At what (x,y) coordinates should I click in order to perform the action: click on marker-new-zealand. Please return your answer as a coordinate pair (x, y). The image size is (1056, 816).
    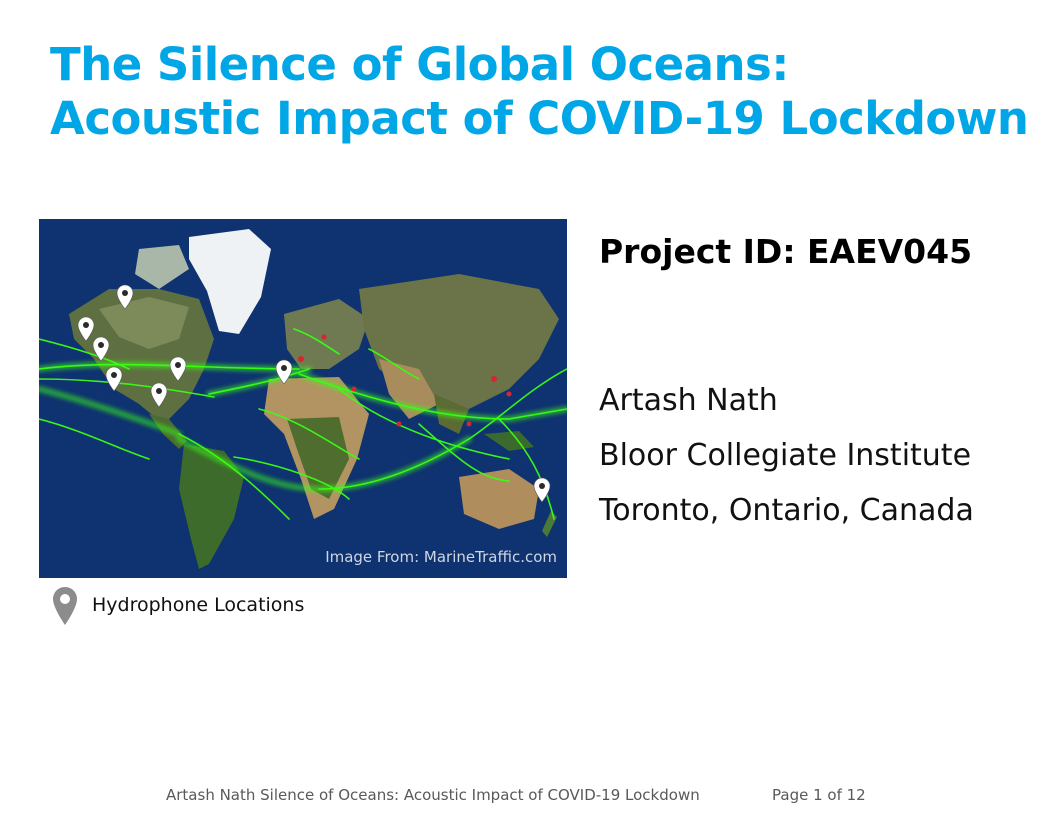
    Looking at the image, I should click on (542, 490).